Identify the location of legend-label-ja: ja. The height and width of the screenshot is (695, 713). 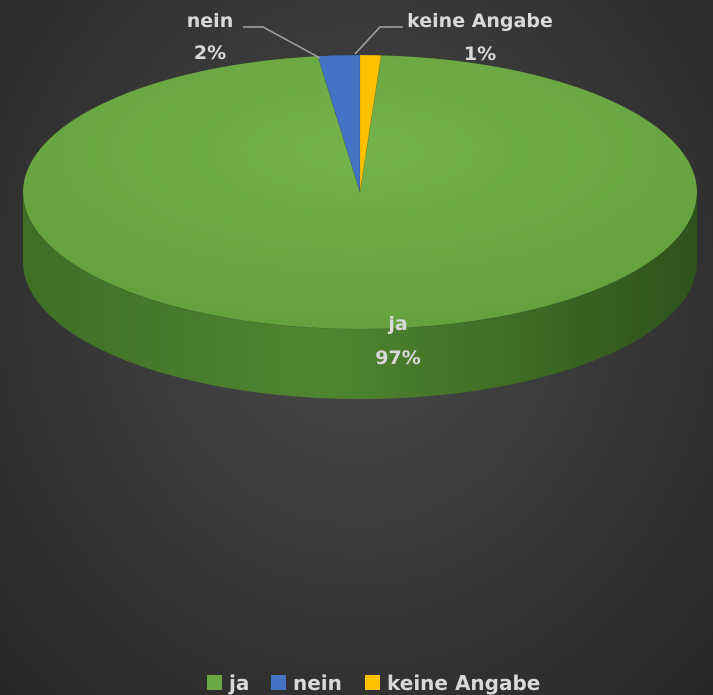
(238, 683).